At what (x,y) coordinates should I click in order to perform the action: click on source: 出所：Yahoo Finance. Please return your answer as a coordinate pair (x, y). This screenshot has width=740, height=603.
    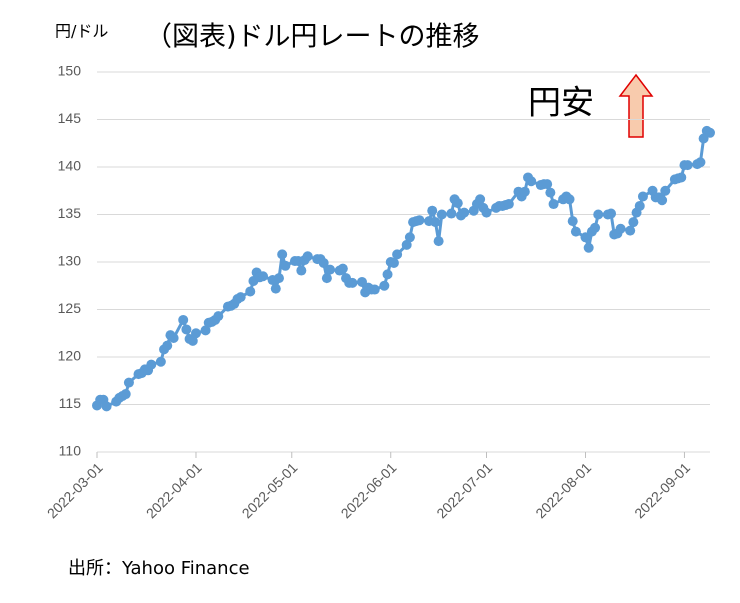
    Looking at the image, I should click on (159, 568).